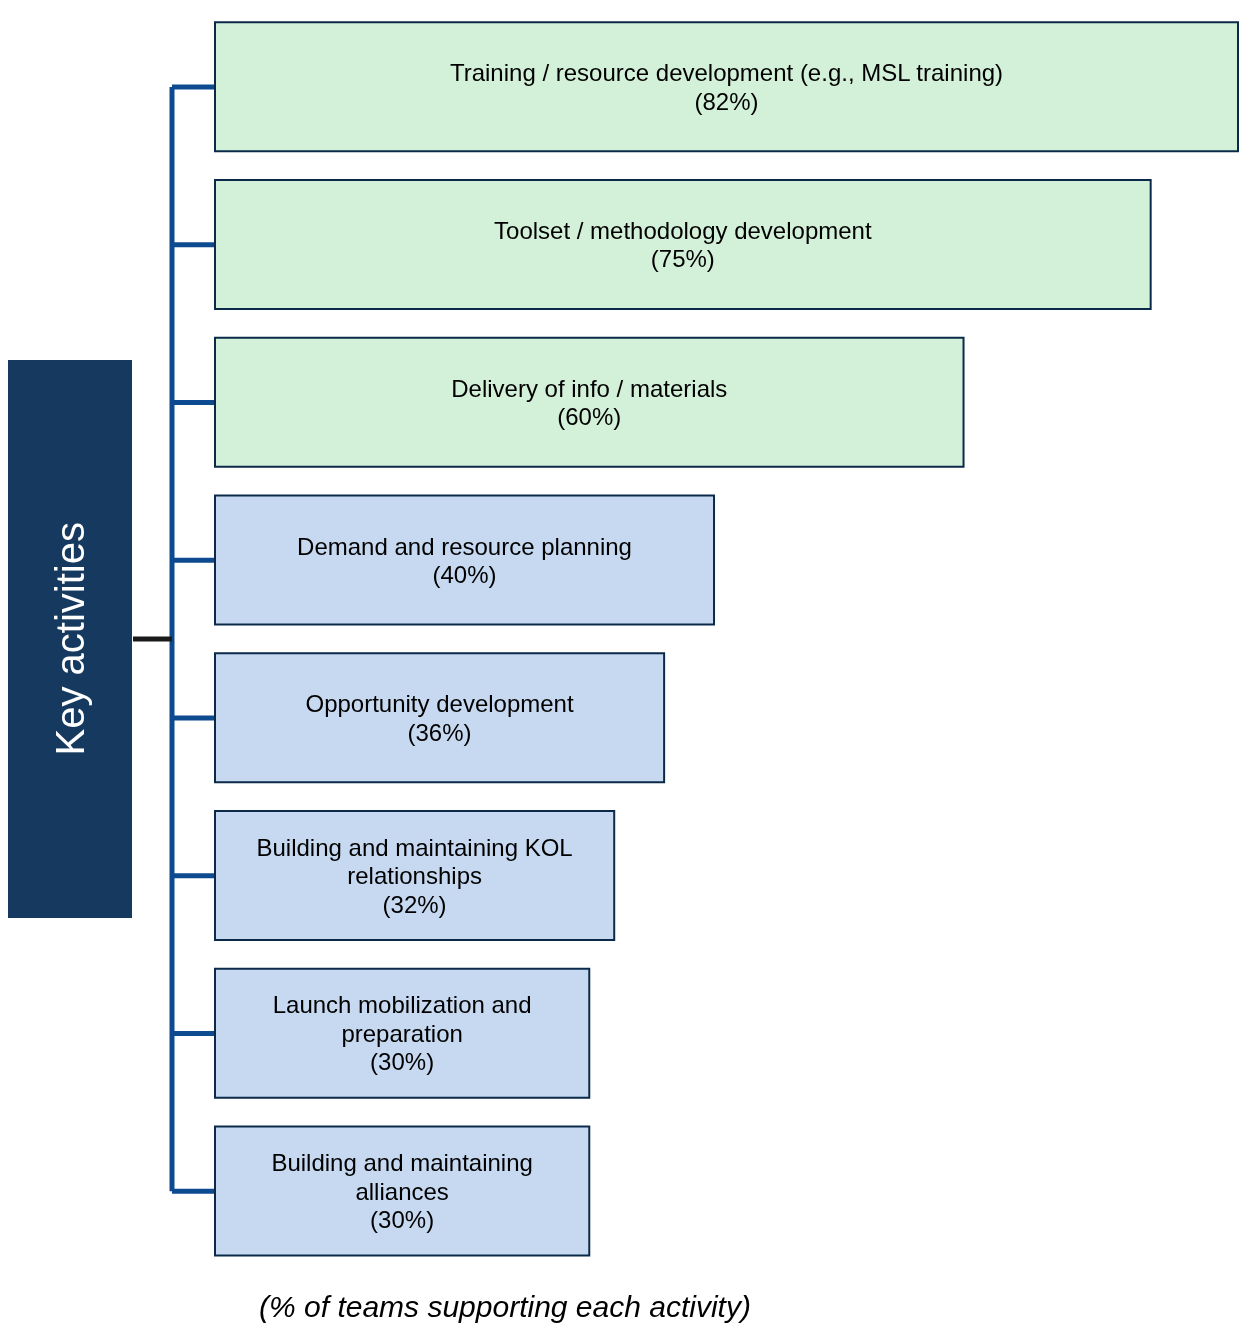 The width and height of the screenshot is (1248, 1333). What do you see at coordinates (439, 703) in the screenshot?
I see `y-tick-label: Opportunity development` at bounding box center [439, 703].